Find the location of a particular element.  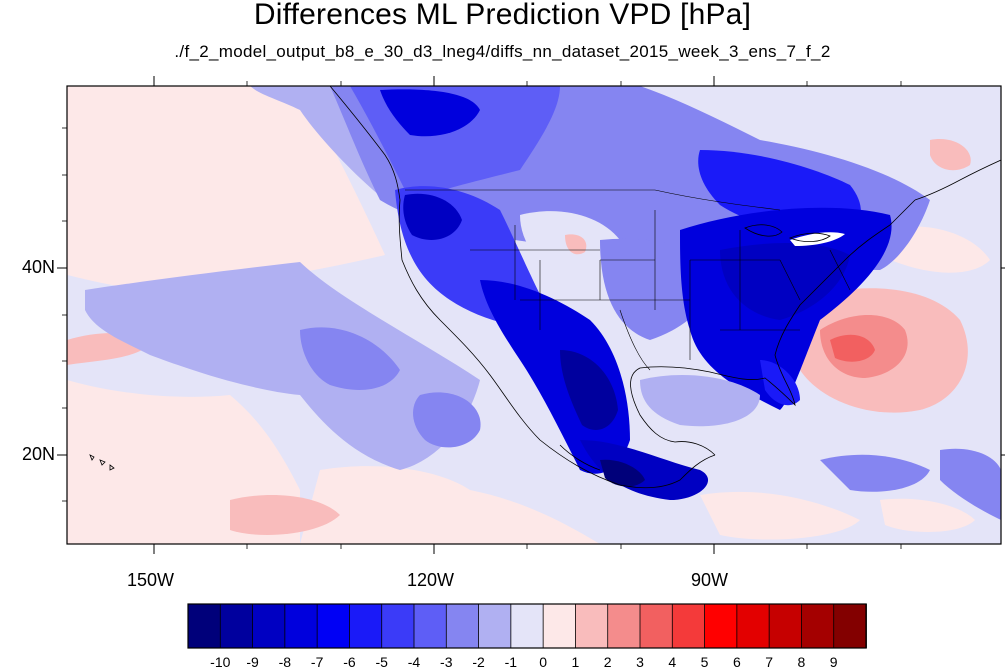

colorbar-tick-label: -5 is located at coordinates (381, 662).